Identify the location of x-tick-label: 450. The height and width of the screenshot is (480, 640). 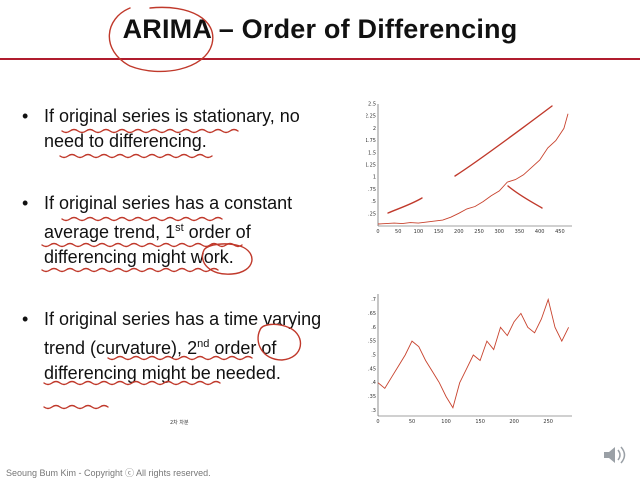
(560, 232).